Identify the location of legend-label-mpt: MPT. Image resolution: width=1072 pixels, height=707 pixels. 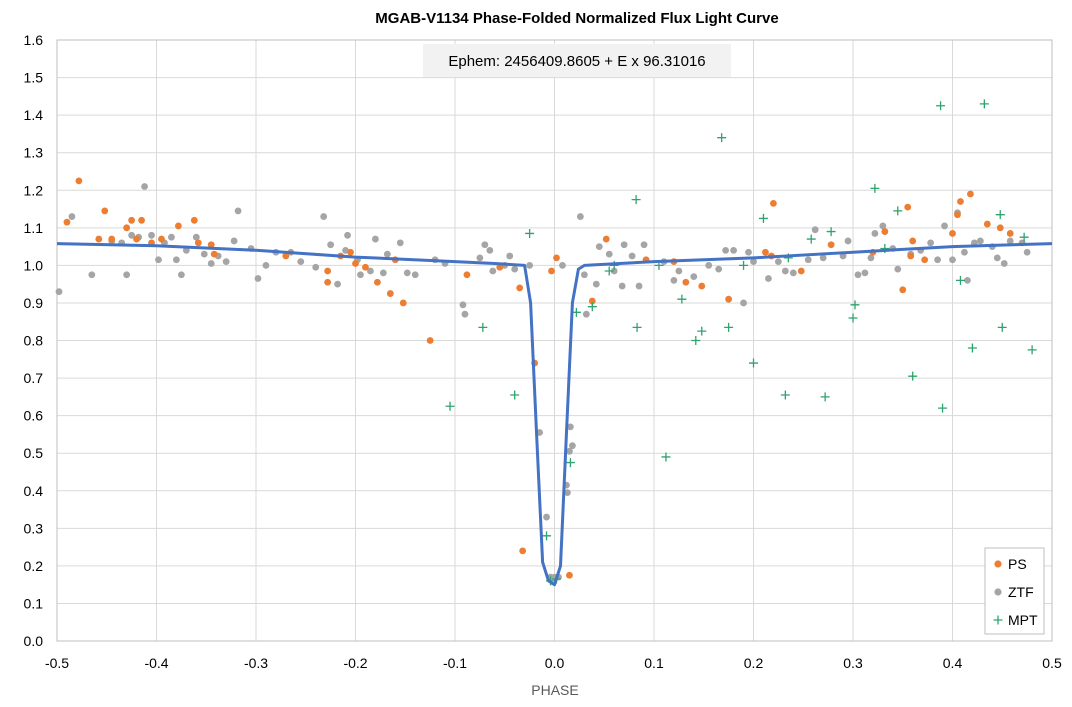
(1023, 620).